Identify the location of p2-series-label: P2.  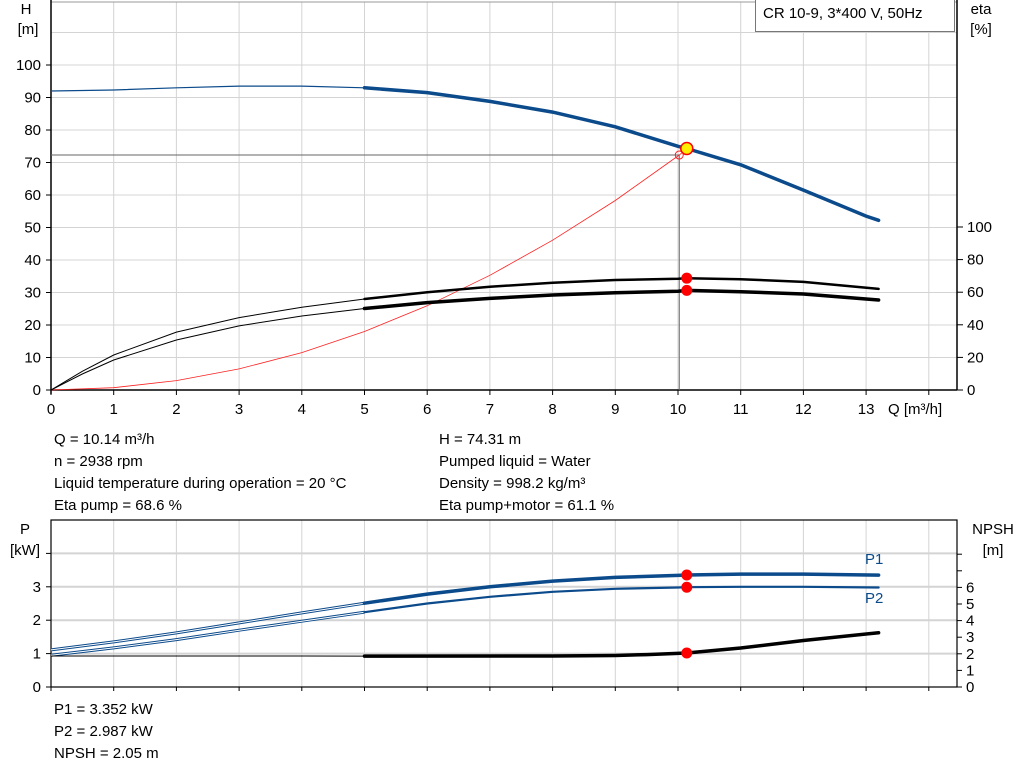
(874, 598).